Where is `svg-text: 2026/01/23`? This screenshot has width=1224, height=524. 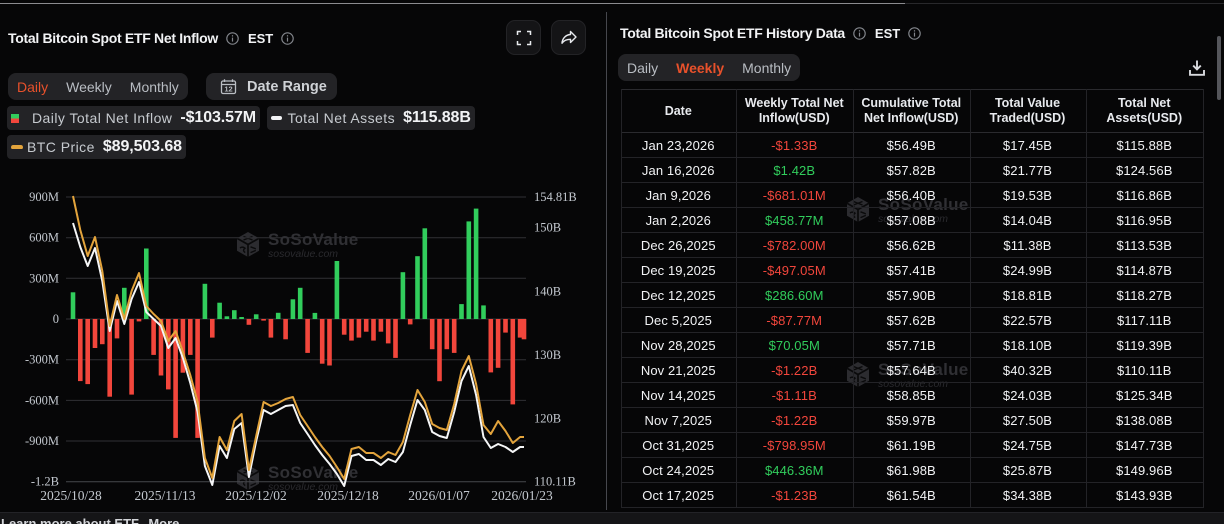 svg-text: 2026/01/23 is located at coordinates (522, 495).